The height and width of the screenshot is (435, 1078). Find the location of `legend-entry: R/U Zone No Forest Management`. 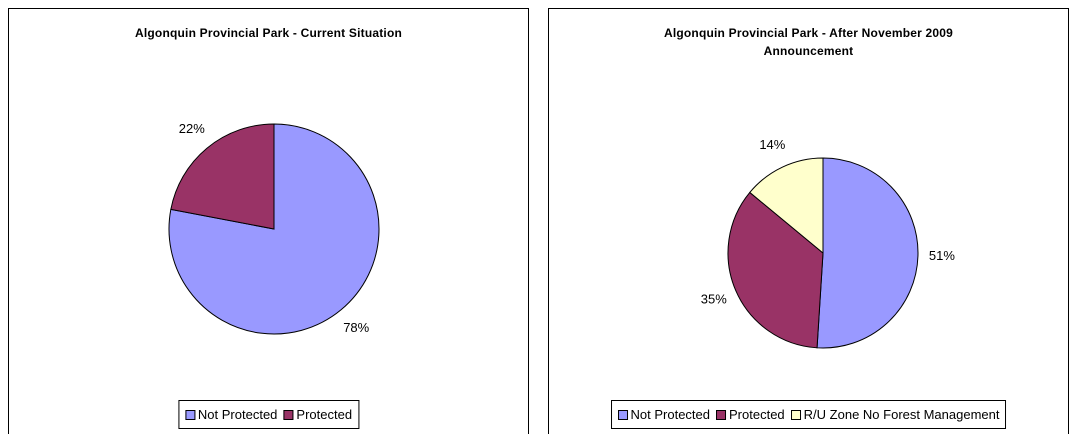

legend-entry: R/U Zone No Forest Management is located at coordinates (895, 414).